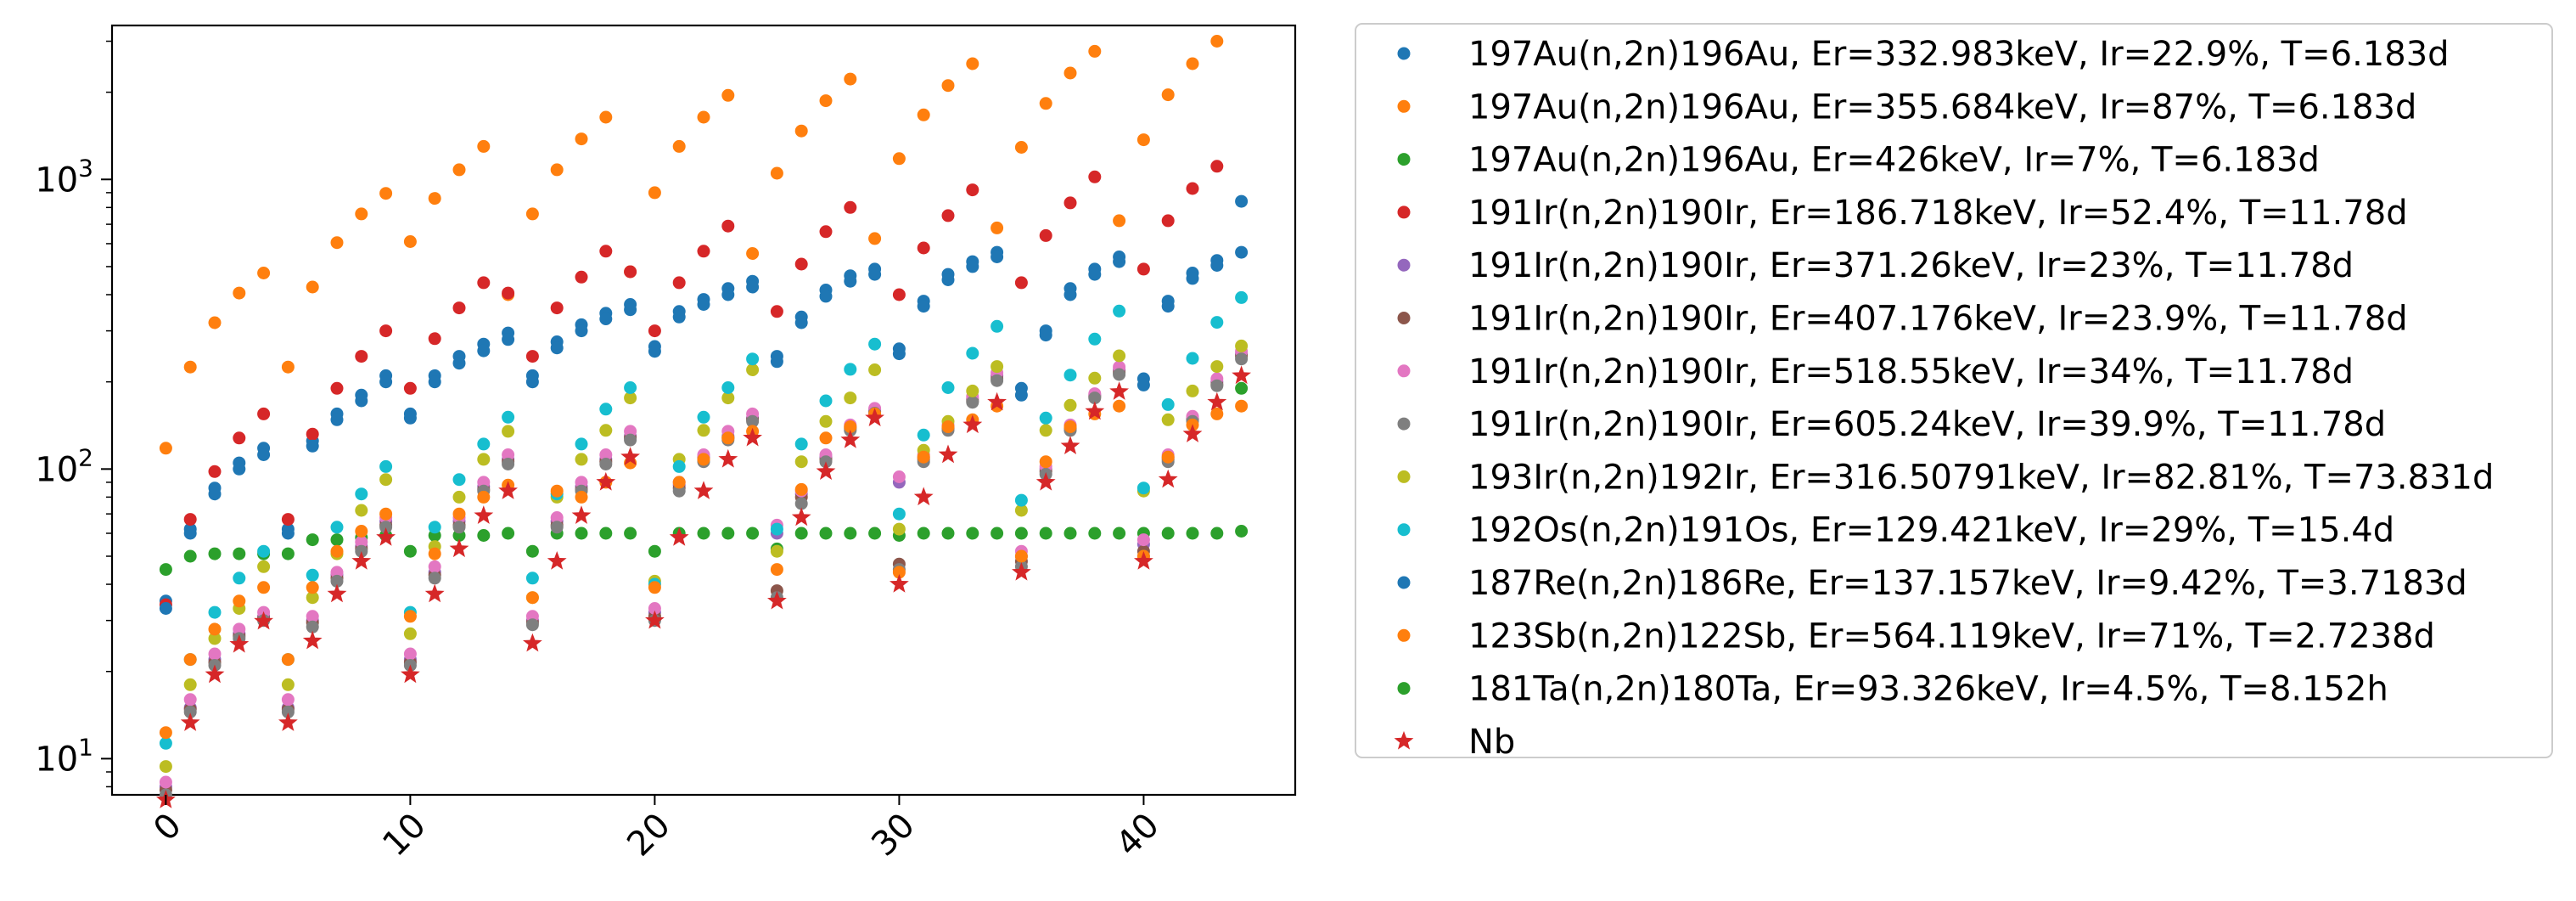 The height and width of the screenshot is (901, 2576). I want to click on x-tick-label: 20, so click(649, 835).